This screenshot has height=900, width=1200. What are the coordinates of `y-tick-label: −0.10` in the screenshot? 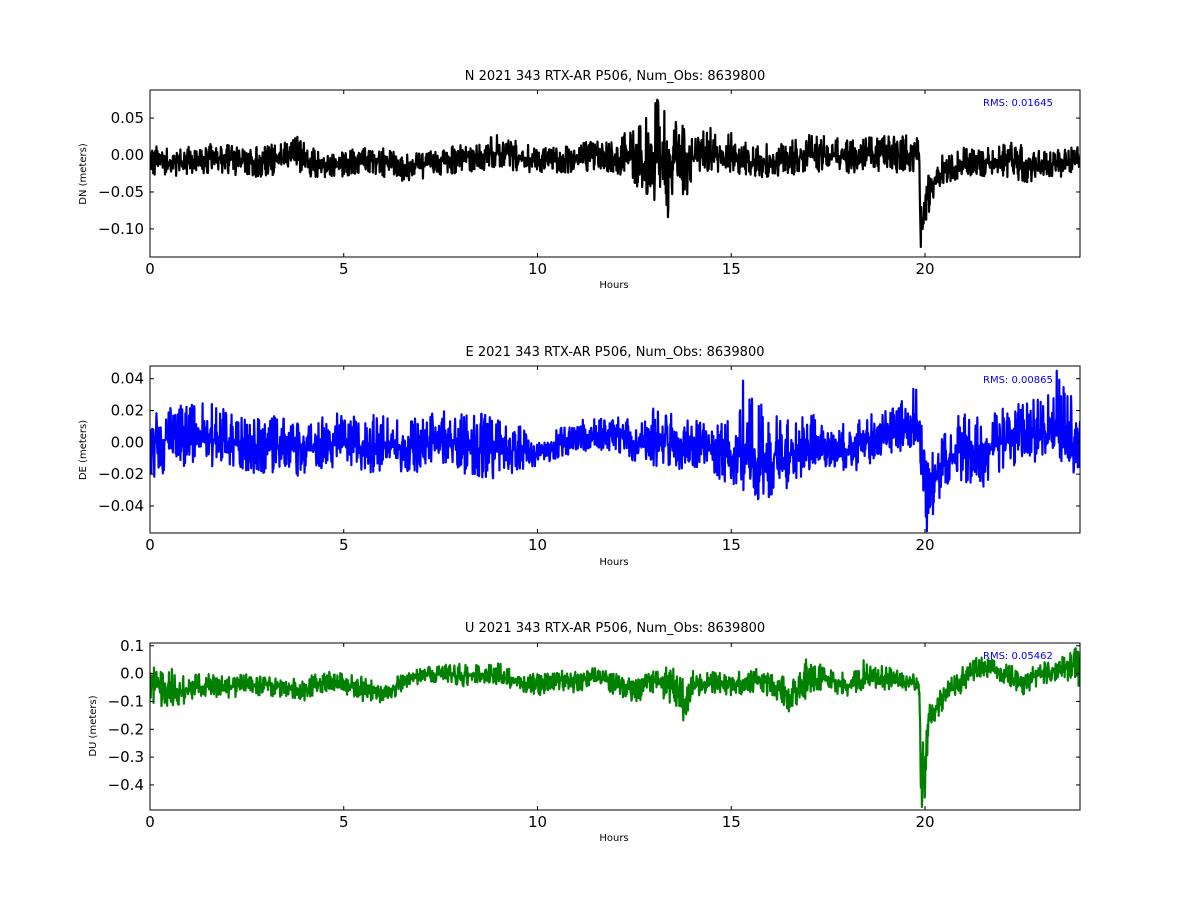 It's located at (121, 229).